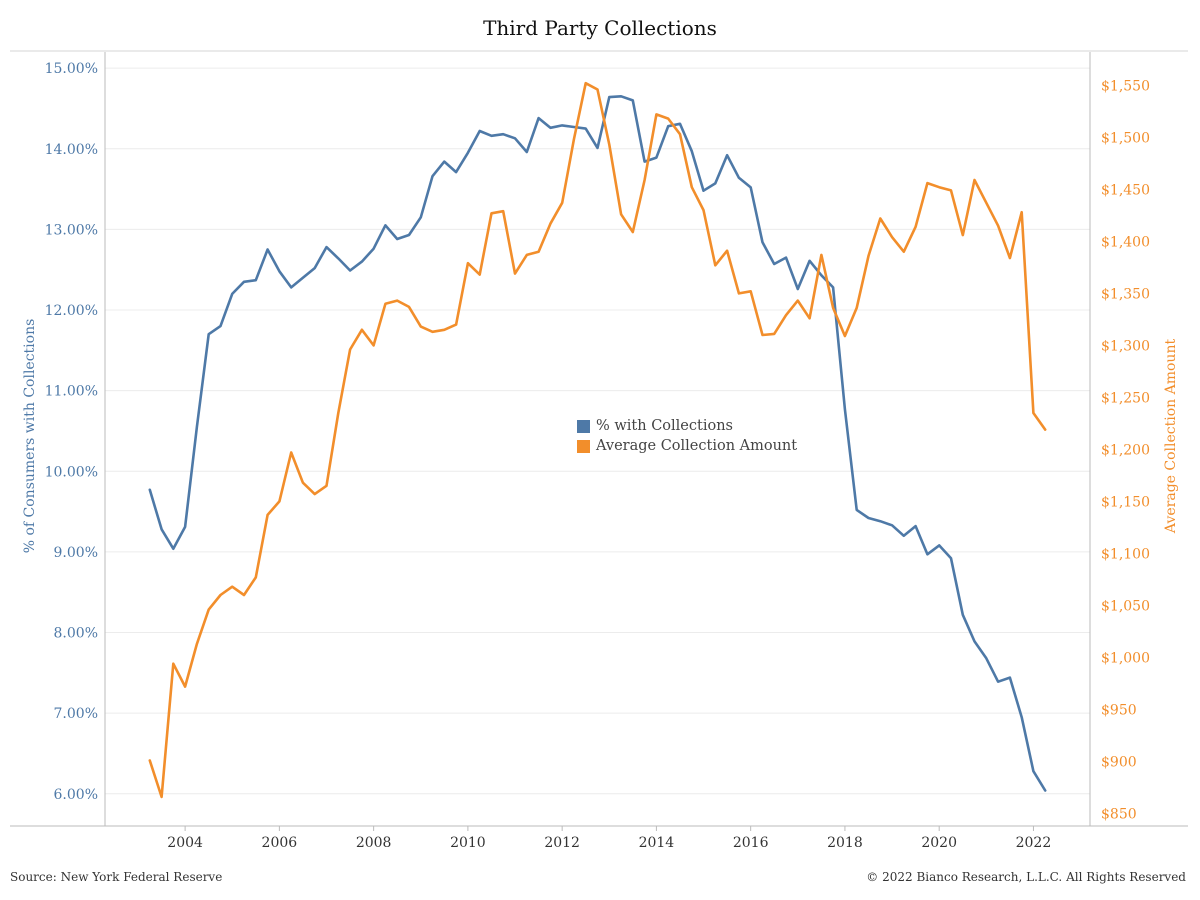 The height and width of the screenshot is (900, 1200). What do you see at coordinates (71, 150) in the screenshot?
I see `left-tick-label: 14.00%` at bounding box center [71, 150].